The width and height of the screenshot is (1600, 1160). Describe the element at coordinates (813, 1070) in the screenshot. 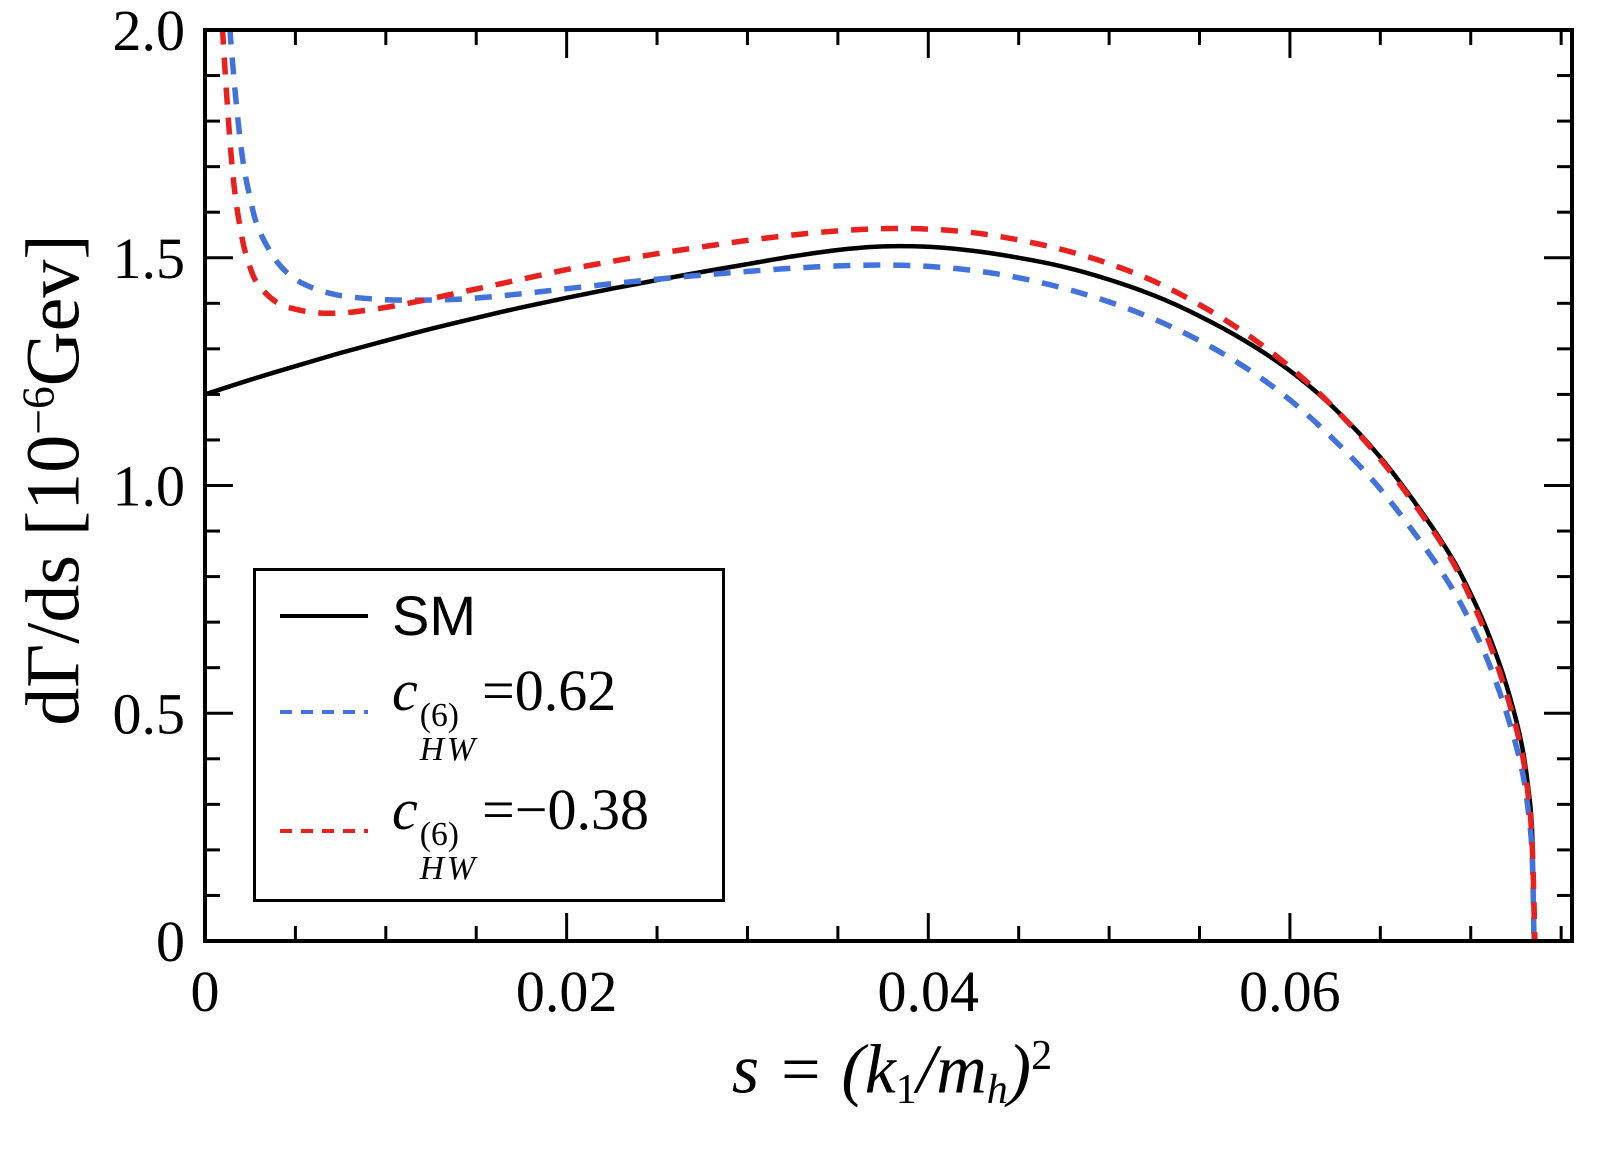

I see `x-axis-label-text: s = (k` at that location.